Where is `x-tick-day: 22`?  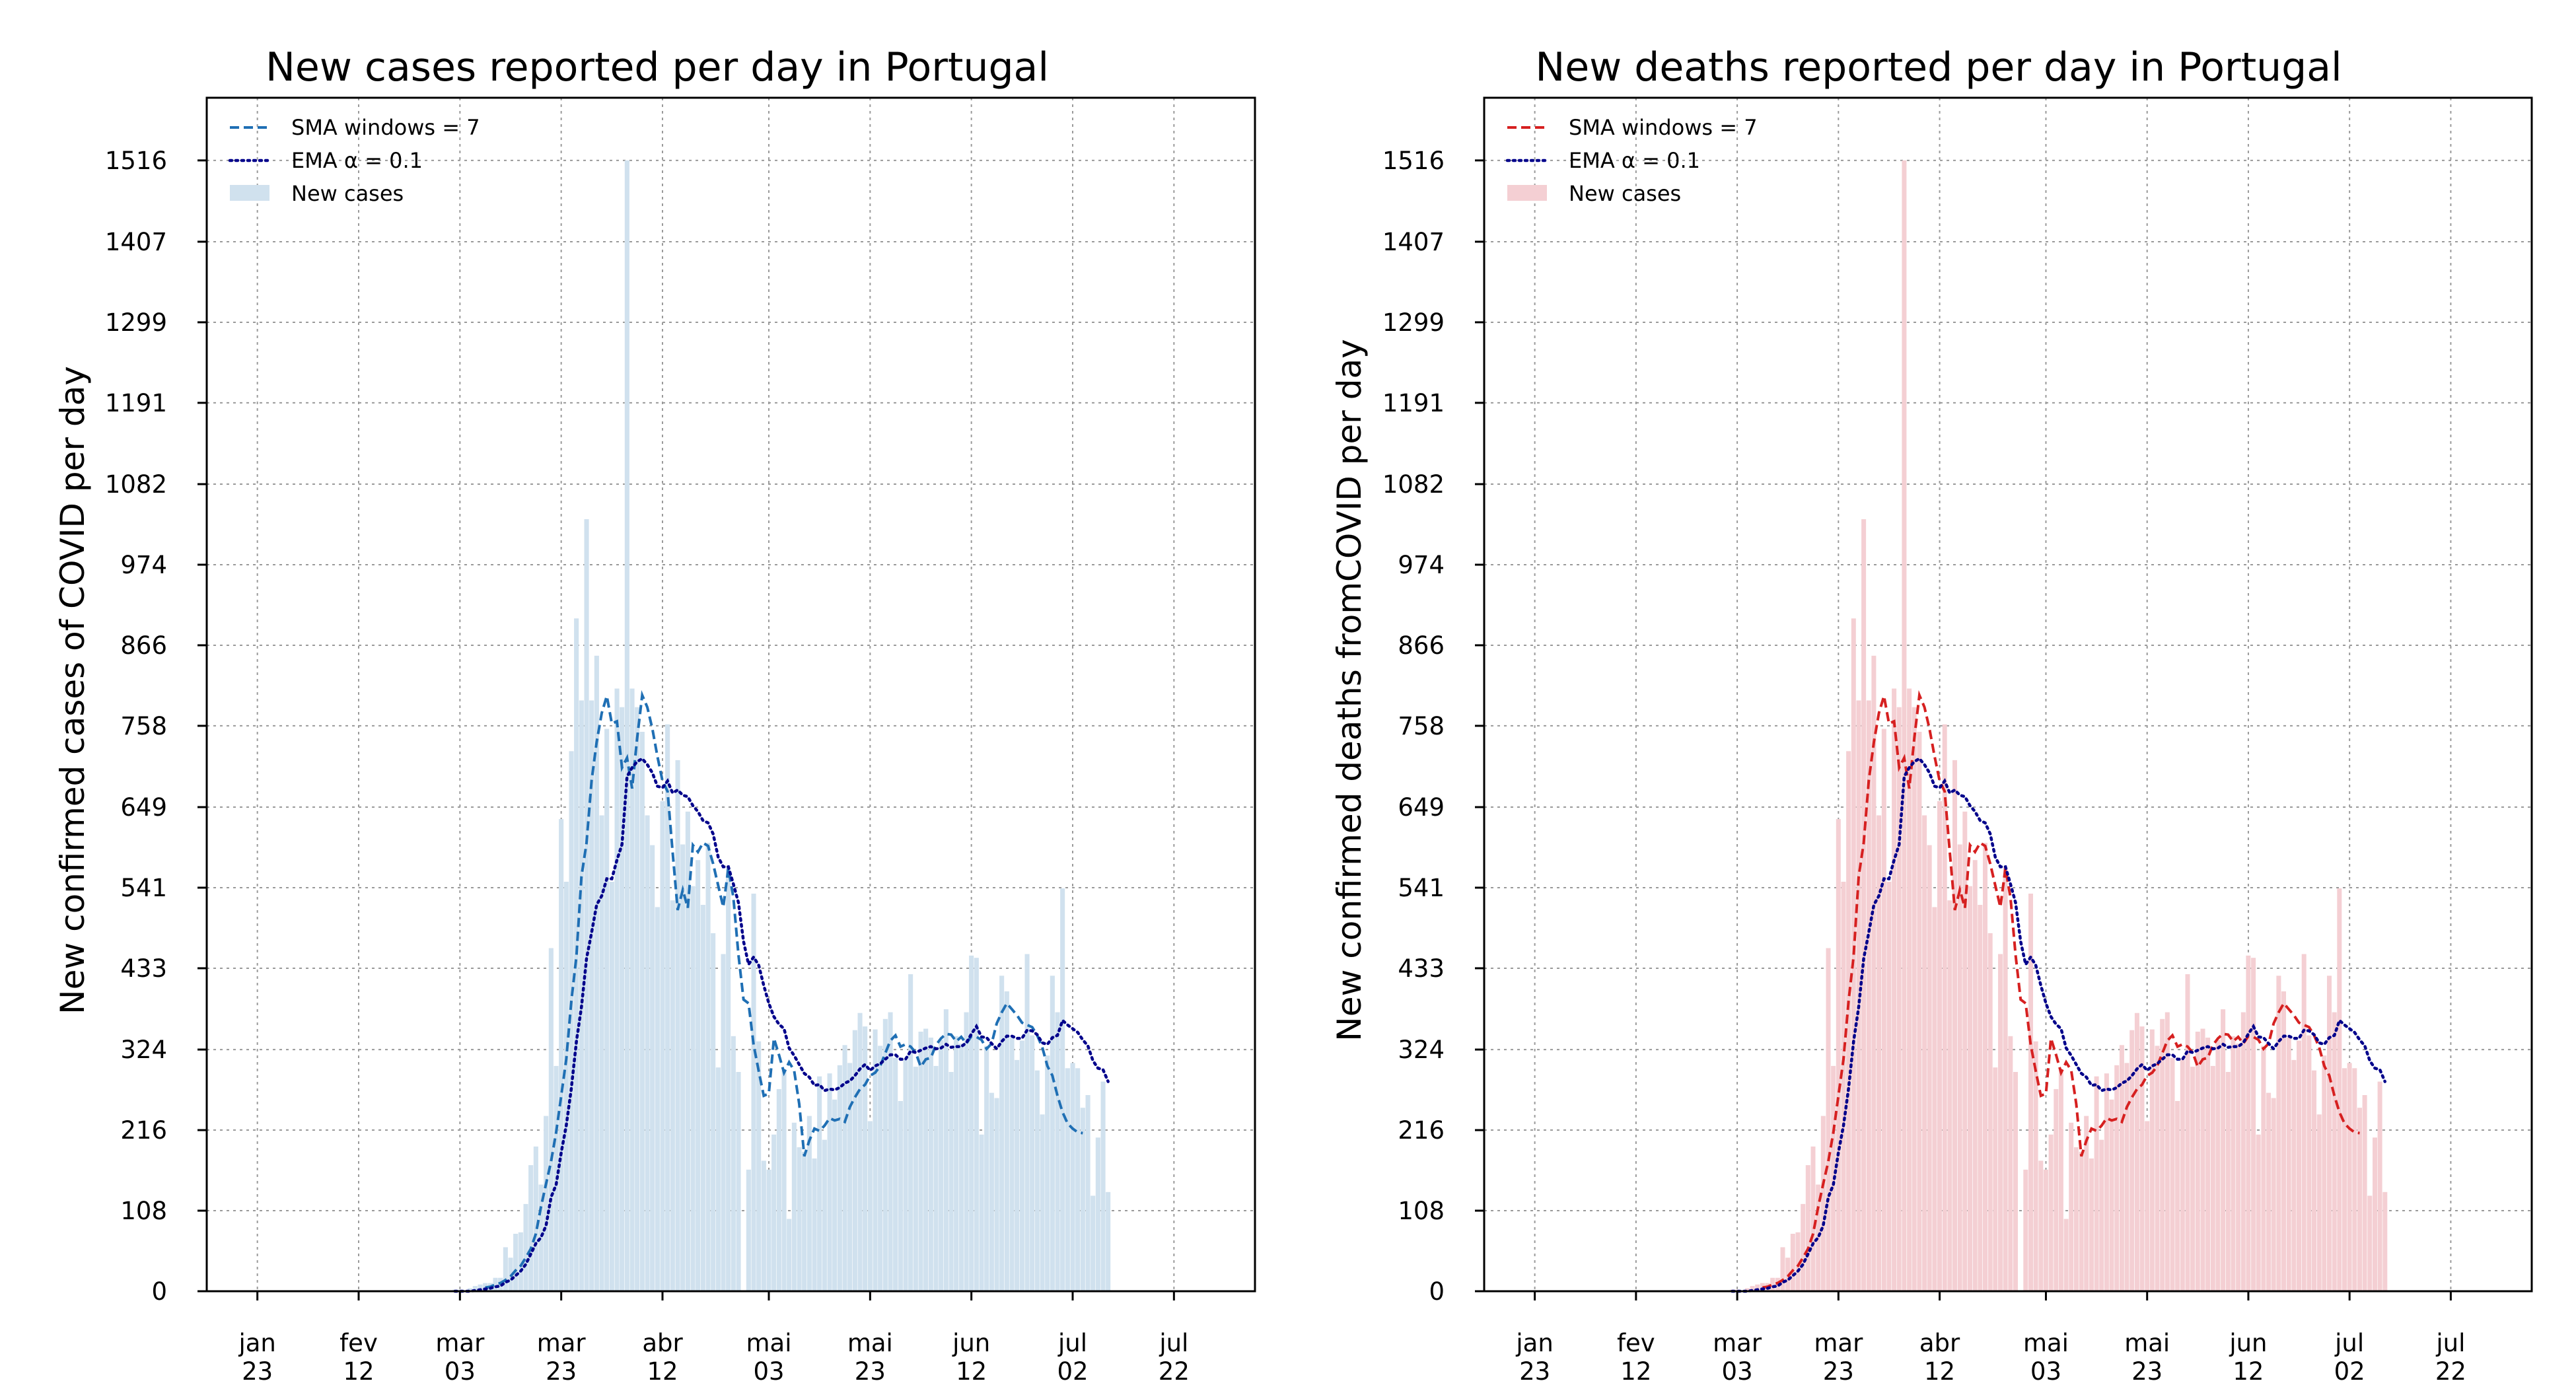 x-tick-day: 22 is located at coordinates (2450, 1371).